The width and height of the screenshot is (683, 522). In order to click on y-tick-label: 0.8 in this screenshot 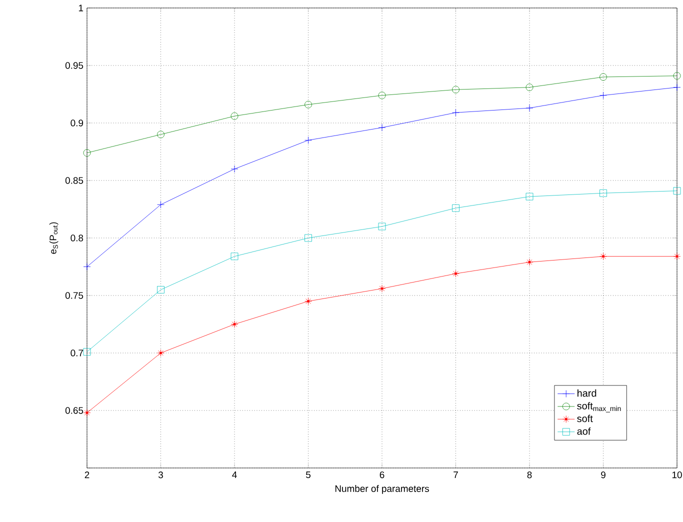, I will do `click(77, 238)`.